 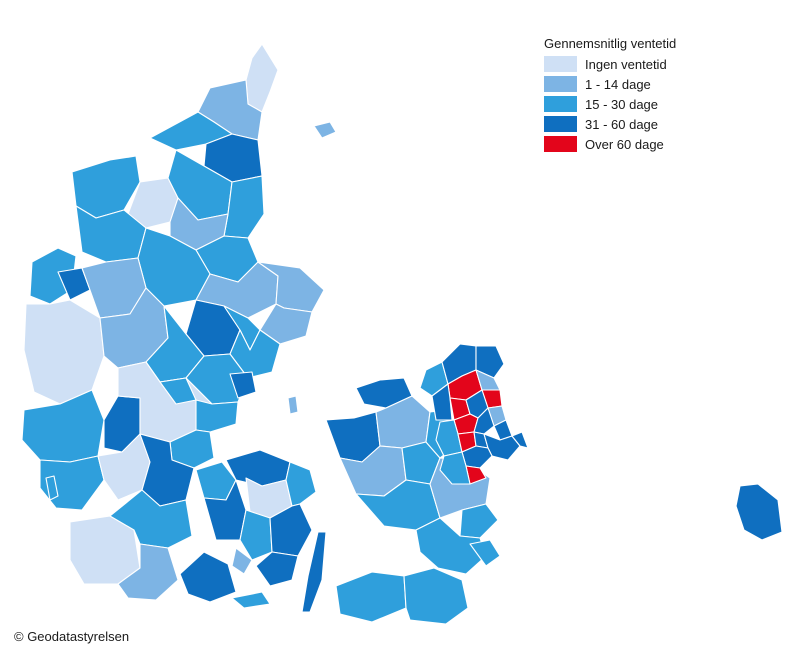 What do you see at coordinates (293, 405) in the screenshot?
I see `region-samso` at bounding box center [293, 405].